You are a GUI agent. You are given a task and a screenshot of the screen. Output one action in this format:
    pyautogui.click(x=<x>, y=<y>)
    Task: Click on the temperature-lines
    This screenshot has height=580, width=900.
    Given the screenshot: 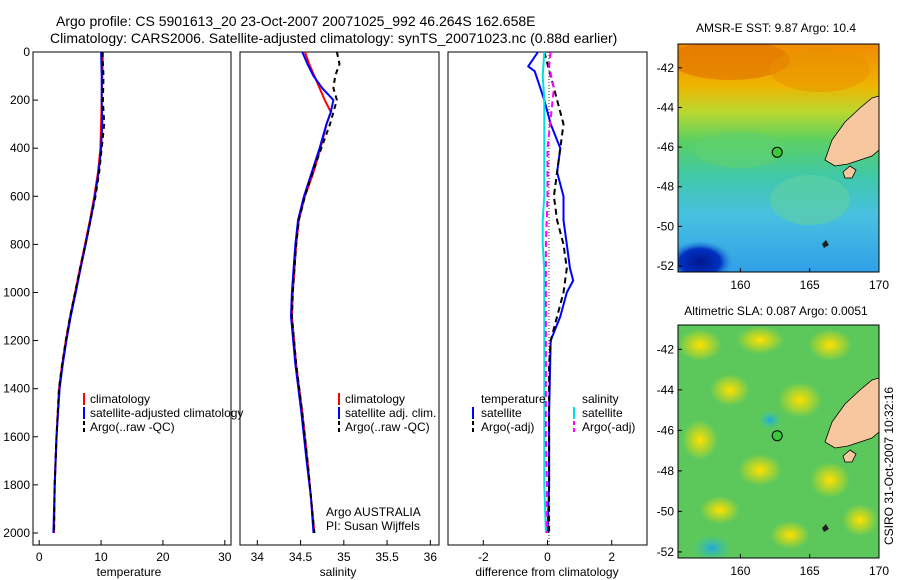 What is the action you would take?
    pyautogui.click(x=79, y=292)
    